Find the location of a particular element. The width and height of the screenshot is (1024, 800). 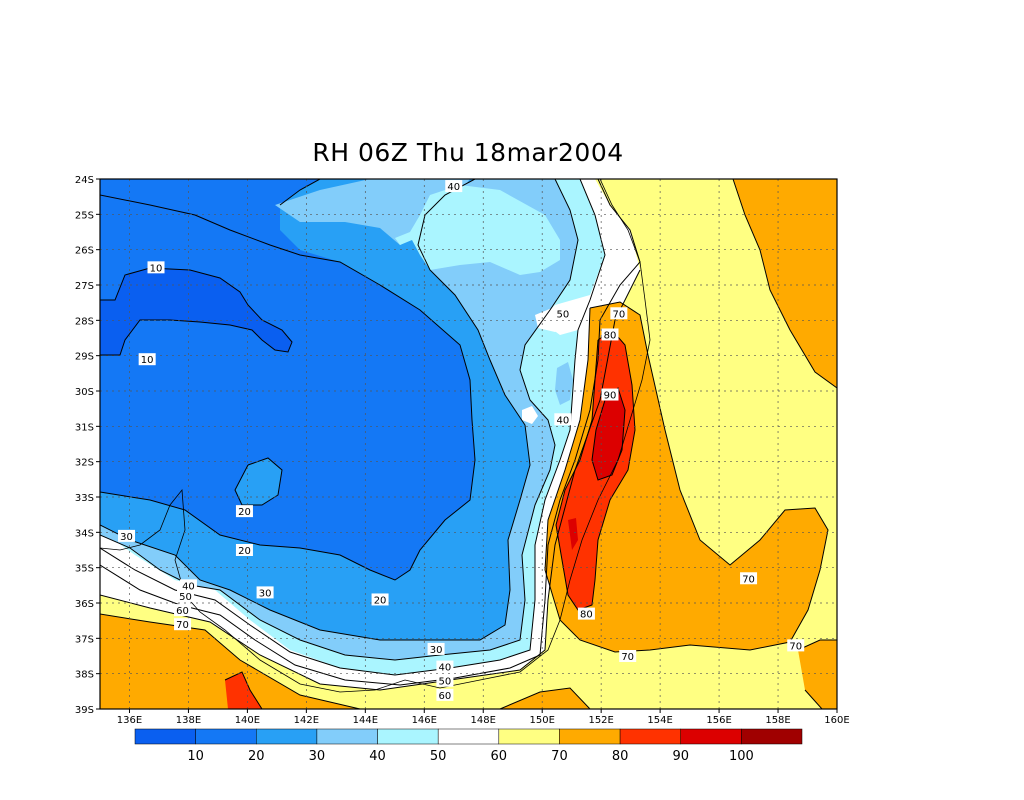

lon-tick-label: 148E is located at coordinates (483, 720).